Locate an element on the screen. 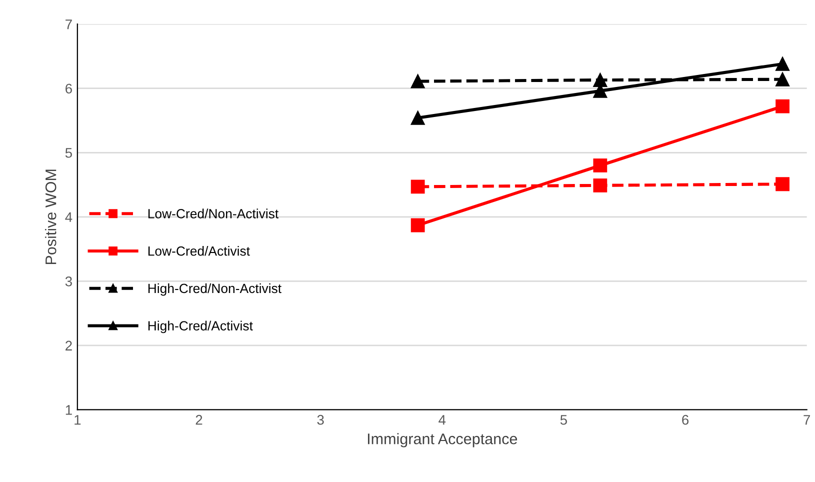 The image size is (815, 482). legend-label: High-Cred/Activist is located at coordinates (200, 327).